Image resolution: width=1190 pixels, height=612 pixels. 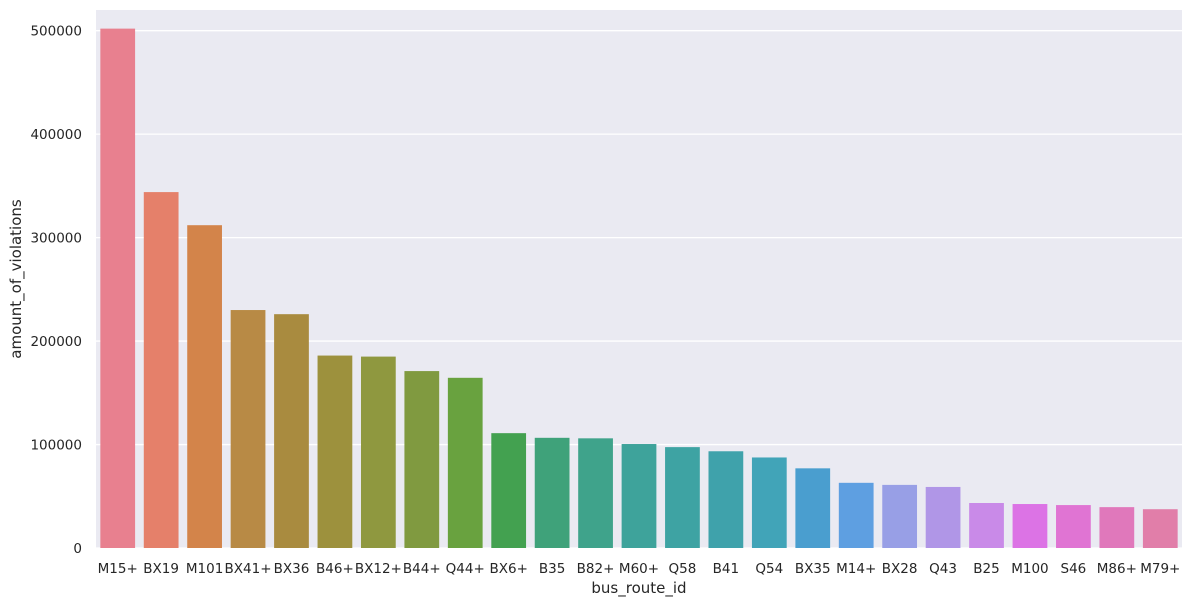 I want to click on y-axis-title: amount_of_violations, so click(x=16, y=279).